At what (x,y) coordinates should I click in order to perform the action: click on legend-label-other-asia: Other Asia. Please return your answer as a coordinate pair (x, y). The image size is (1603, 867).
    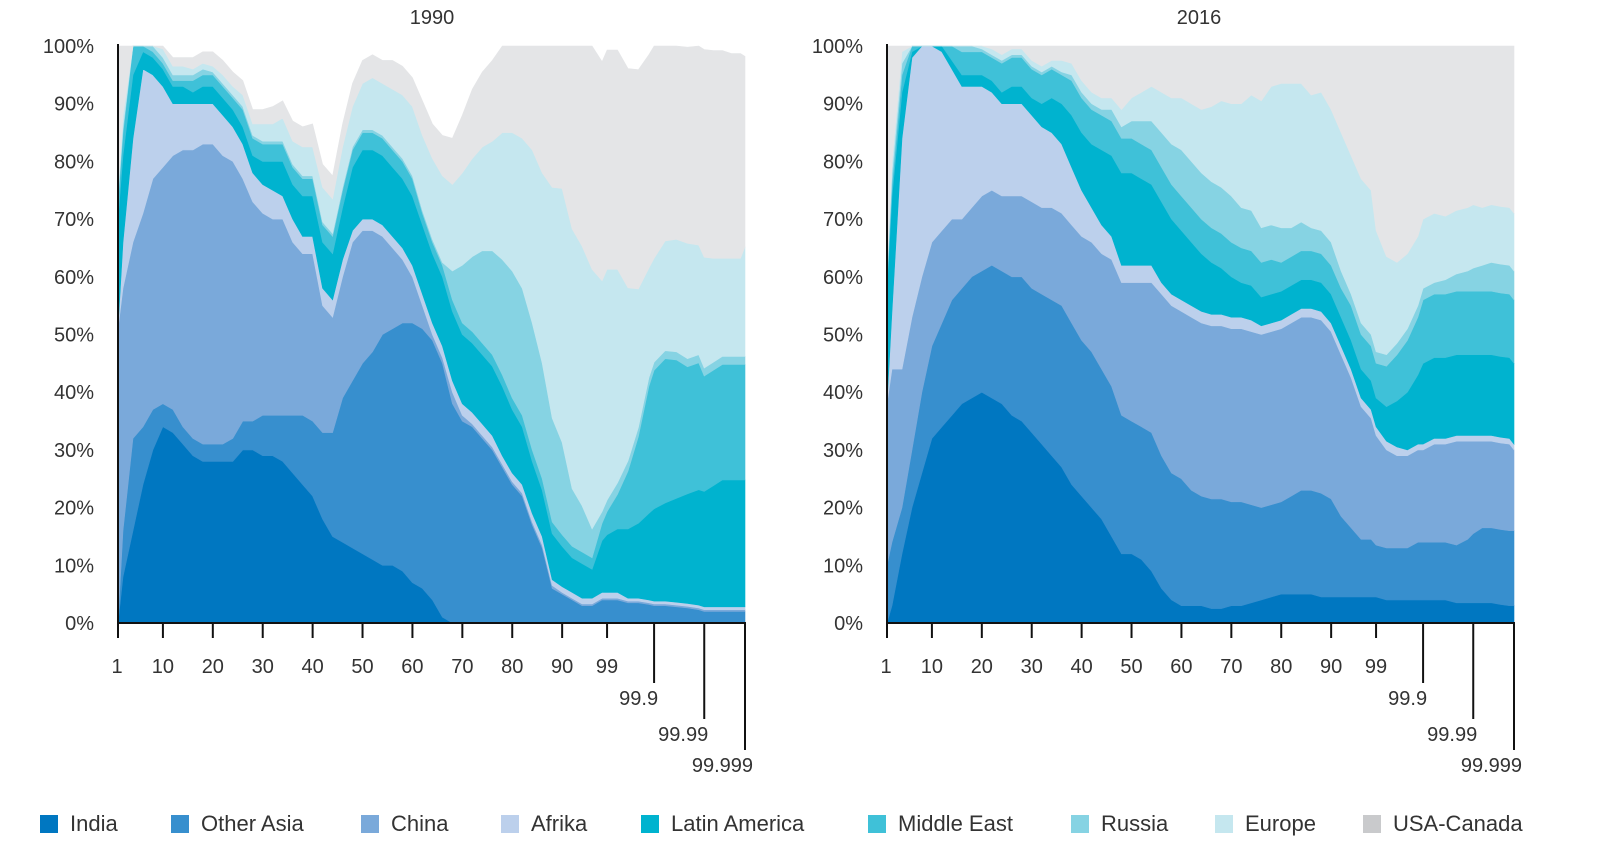
    Looking at the image, I should click on (252, 823).